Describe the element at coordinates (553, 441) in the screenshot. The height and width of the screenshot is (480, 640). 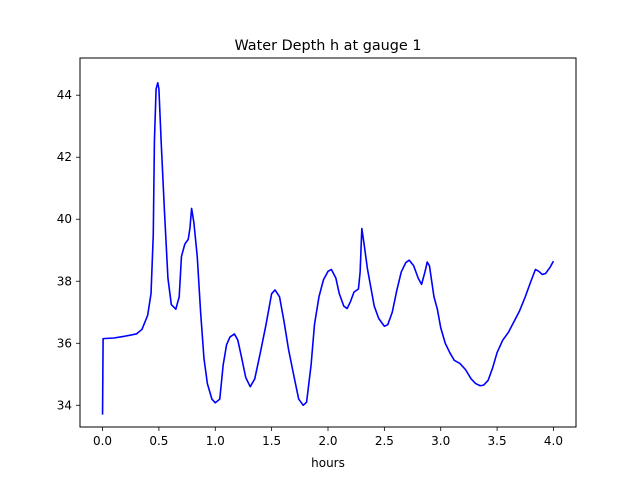
I see `x-tick-label: 4.0` at that location.